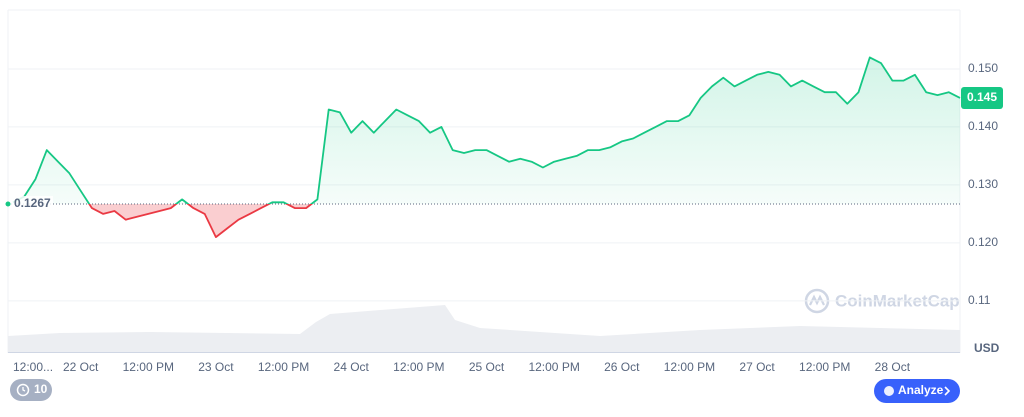 The height and width of the screenshot is (417, 1024). What do you see at coordinates (893, 367) in the screenshot?
I see `x-tick-label: 28 Oct` at bounding box center [893, 367].